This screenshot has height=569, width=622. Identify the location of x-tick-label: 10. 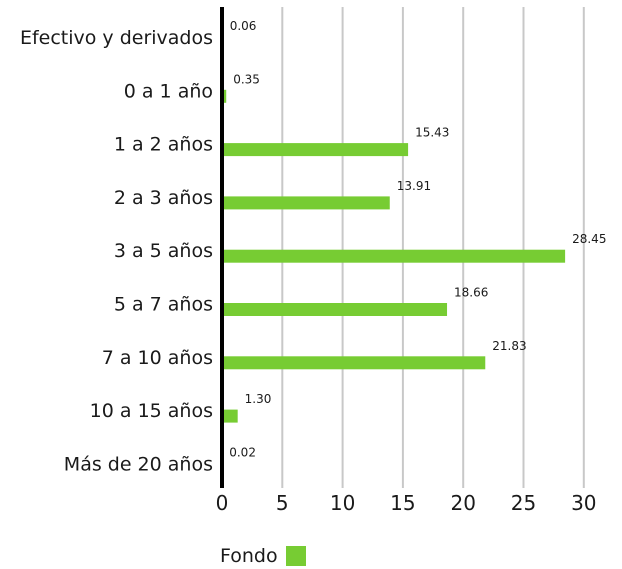
(342, 503).